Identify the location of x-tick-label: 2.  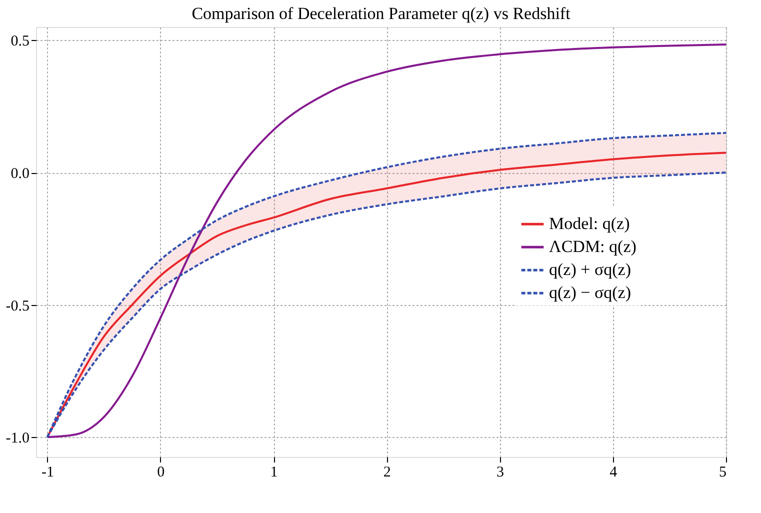
(387, 472).